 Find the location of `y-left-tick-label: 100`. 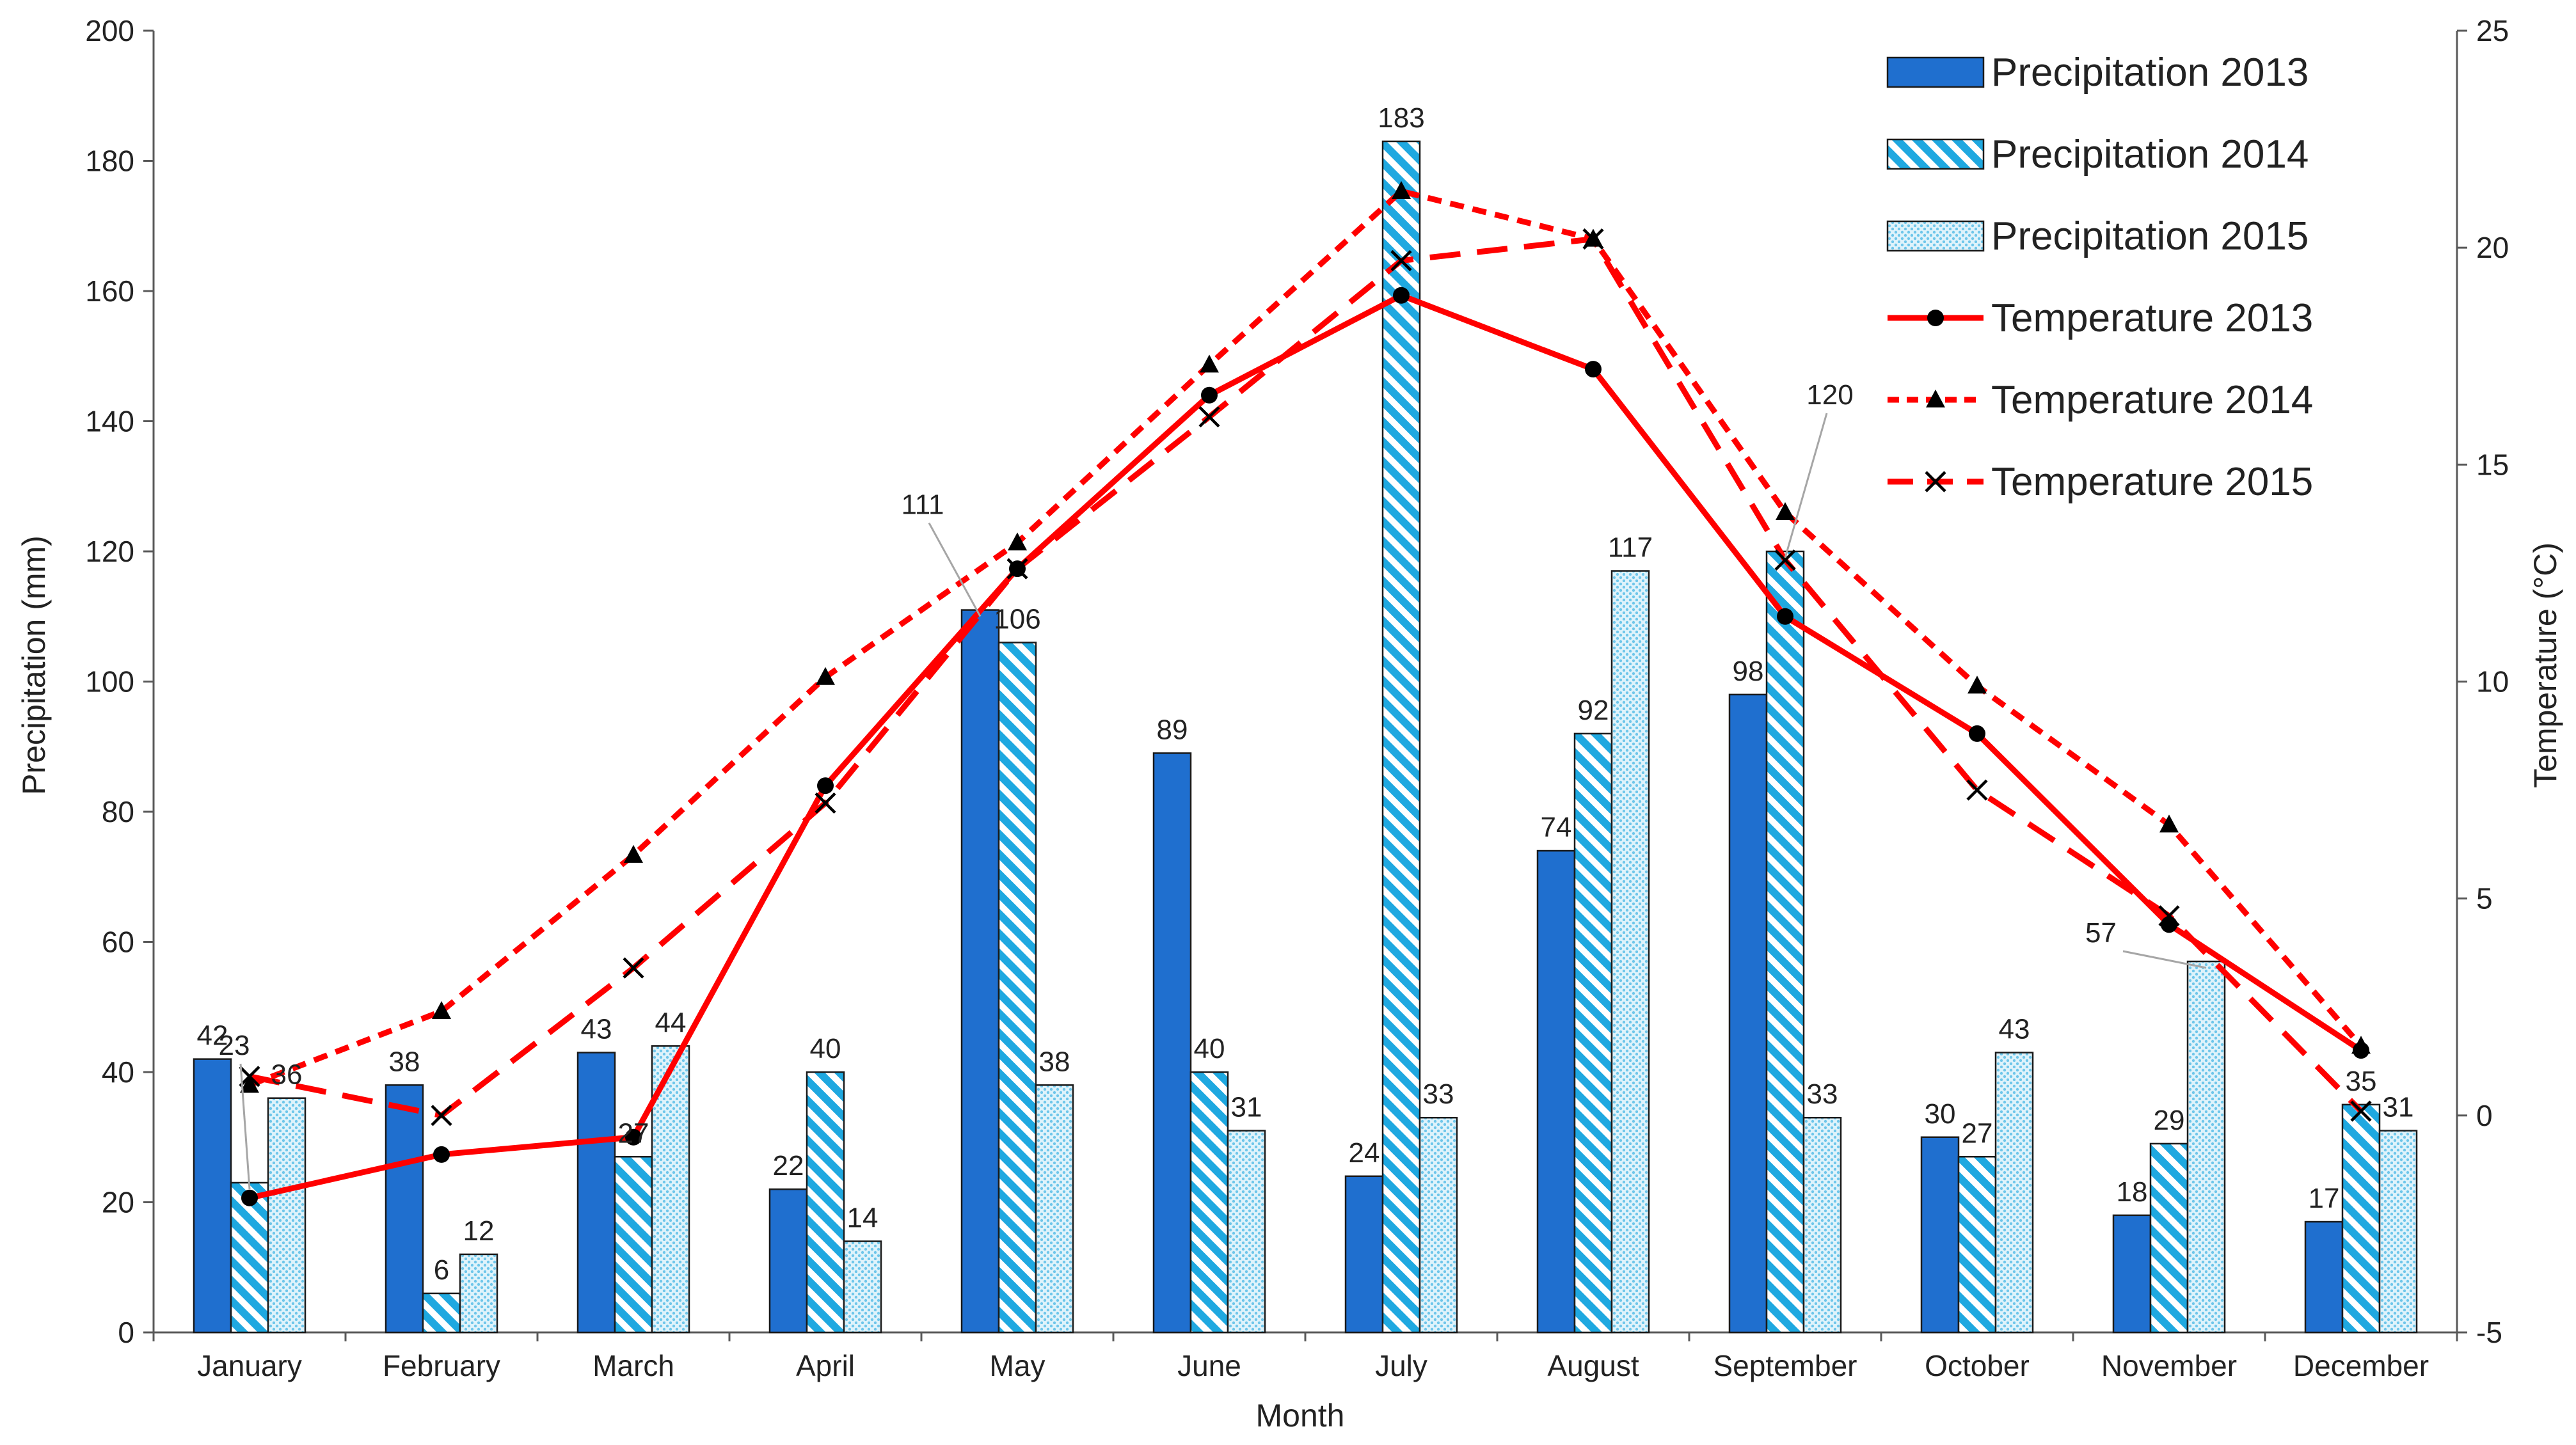

y-left-tick-label: 100 is located at coordinates (110, 682).